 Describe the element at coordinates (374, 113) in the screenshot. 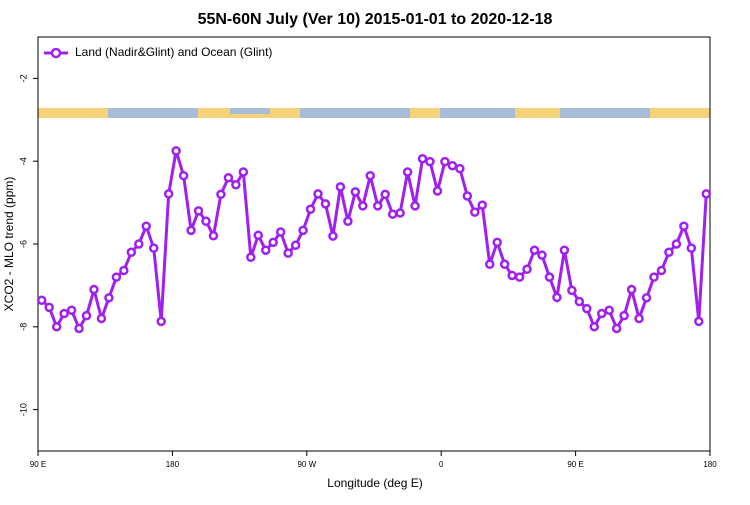

I see `map-strip` at that location.